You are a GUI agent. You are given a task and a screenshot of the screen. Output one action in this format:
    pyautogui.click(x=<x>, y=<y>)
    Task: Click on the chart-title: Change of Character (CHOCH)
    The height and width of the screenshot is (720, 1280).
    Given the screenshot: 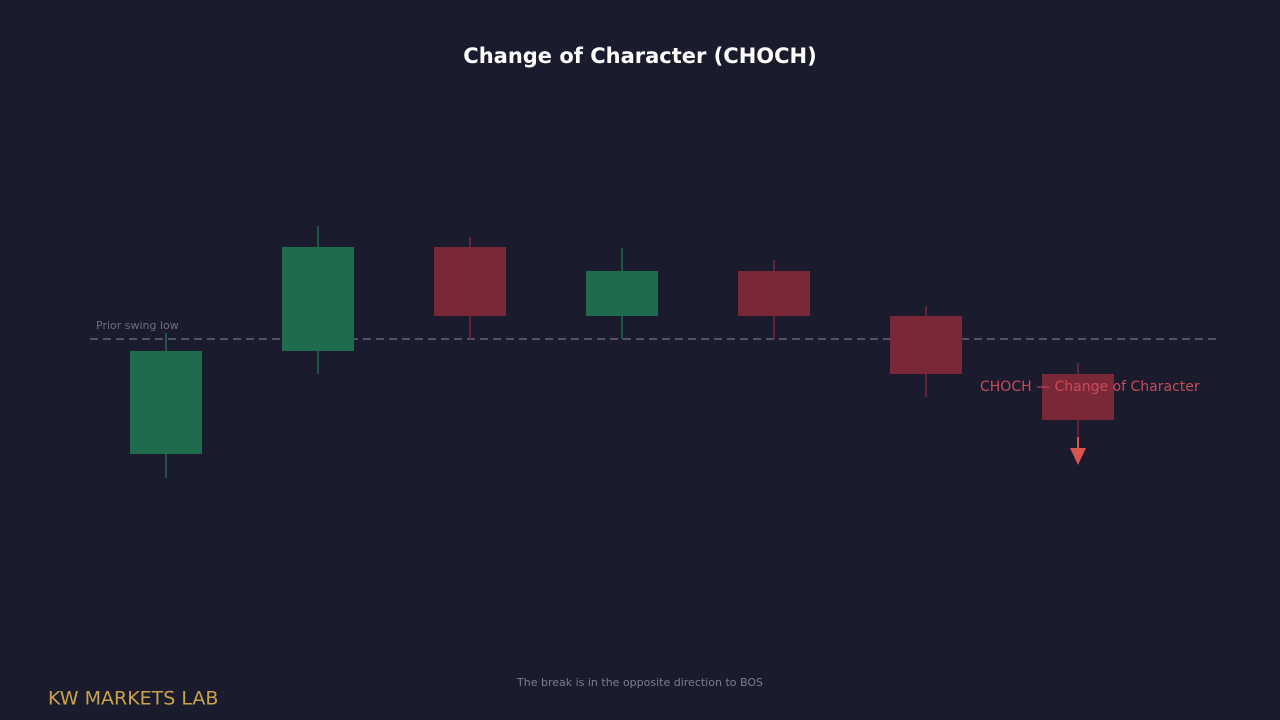 What is the action you would take?
    pyautogui.click(x=639, y=56)
    